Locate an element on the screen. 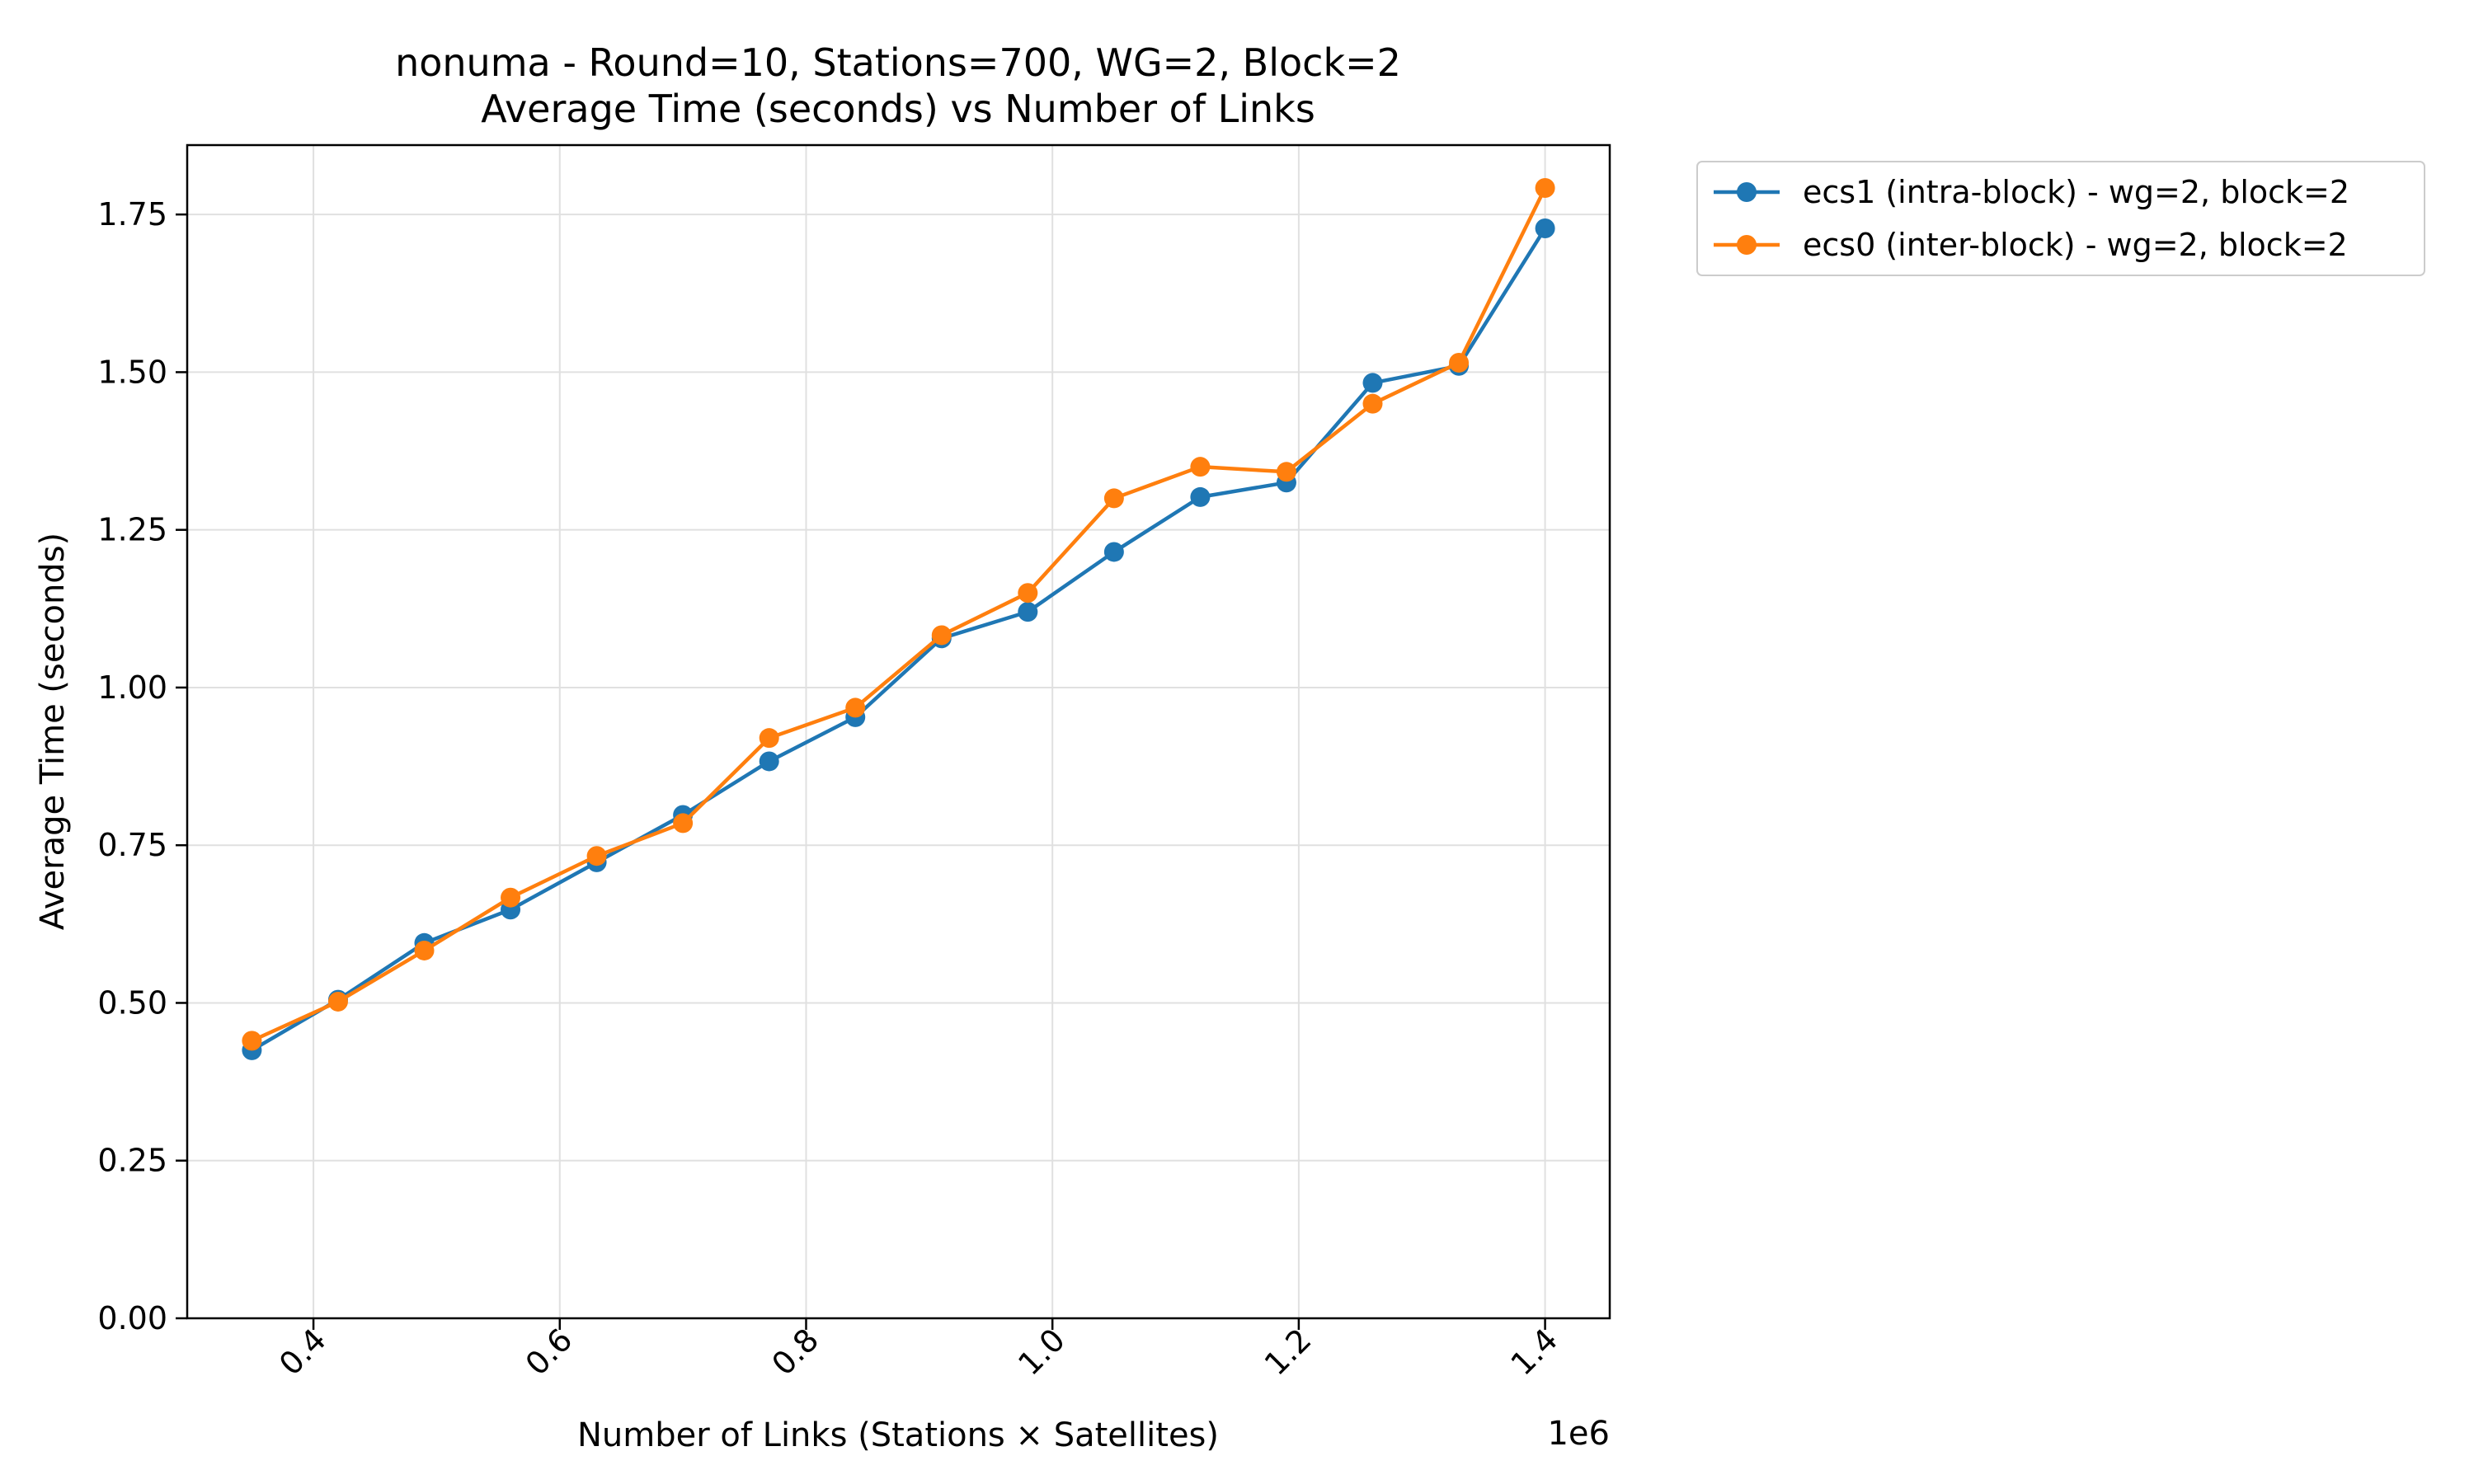  y-tick-label: 0.50 is located at coordinates (132, 1002).